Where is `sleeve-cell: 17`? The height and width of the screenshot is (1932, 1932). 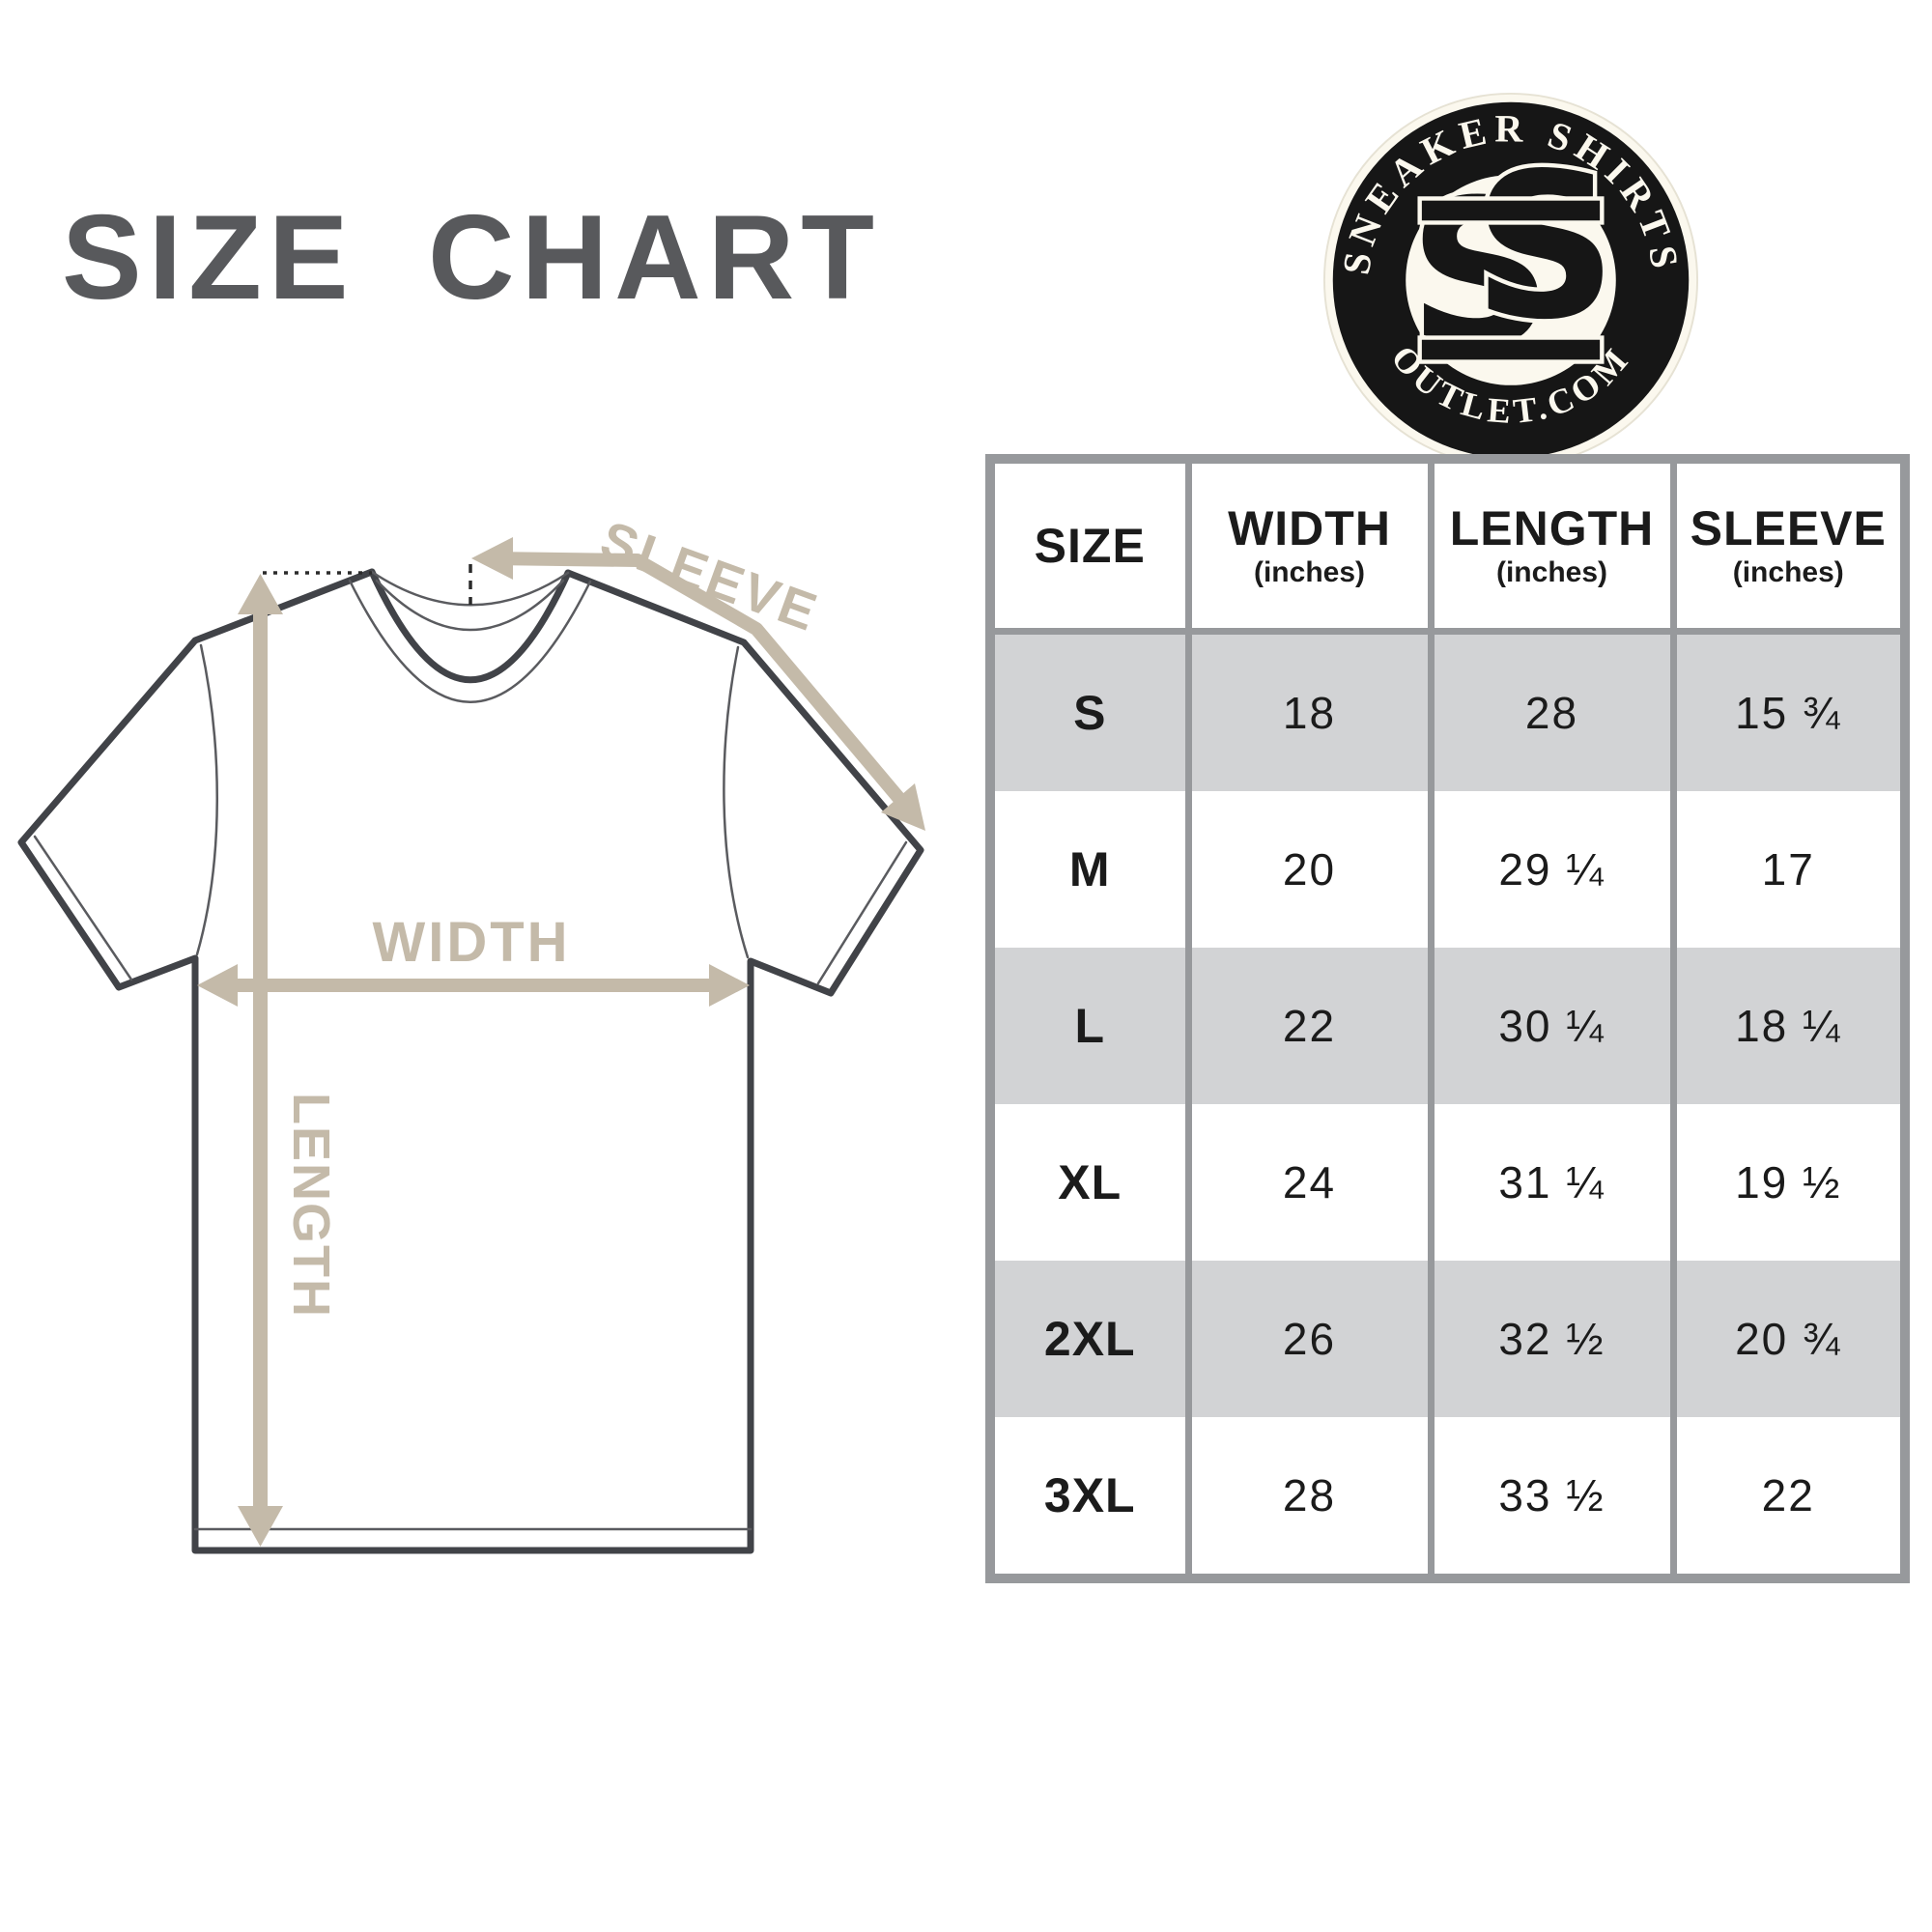 sleeve-cell: 17 is located at coordinates (1789, 869).